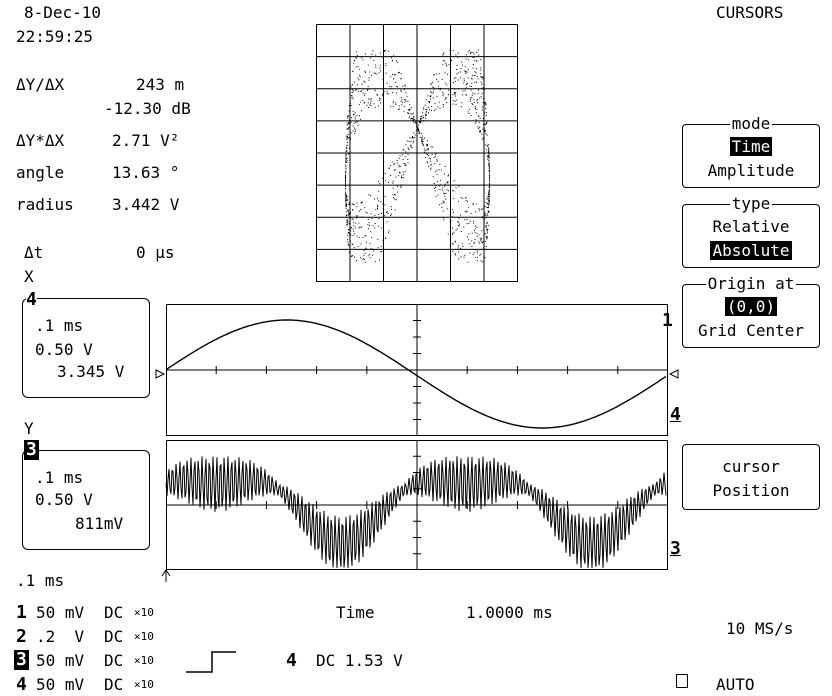  I want to click on dy-times-dx-label: ΔY*ΔX, so click(40, 140).